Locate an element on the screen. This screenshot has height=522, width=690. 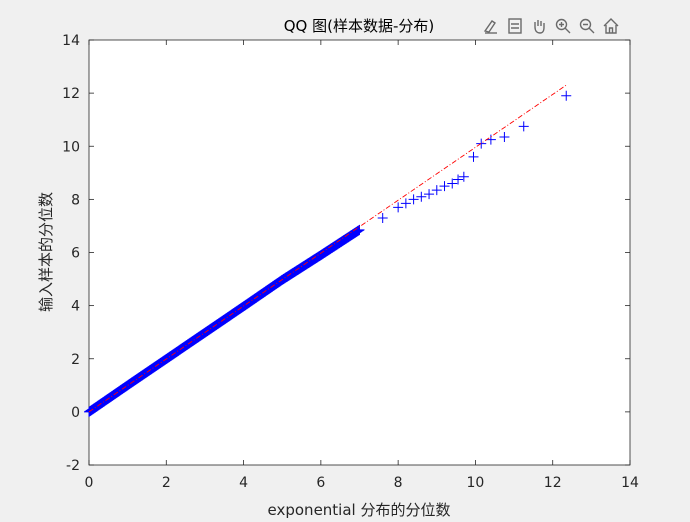
x-tick-label: 6 is located at coordinates (320, 483).